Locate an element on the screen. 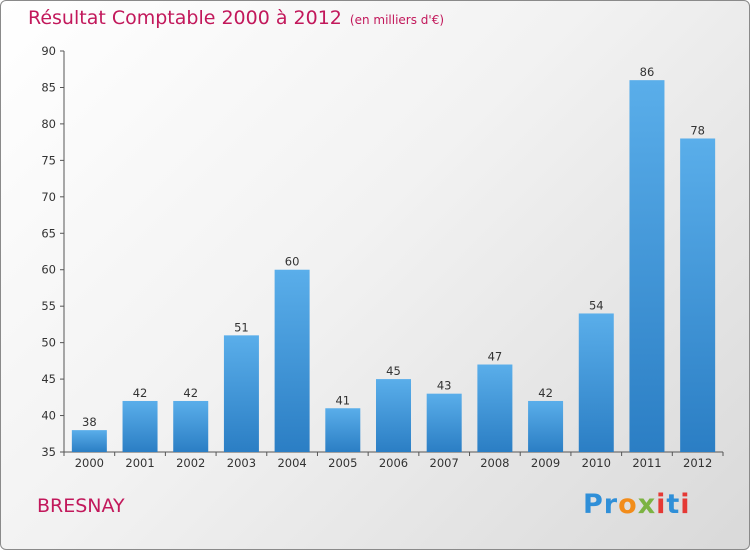 The image size is (750, 550). bar-2001 is located at coordinates (140, 426).